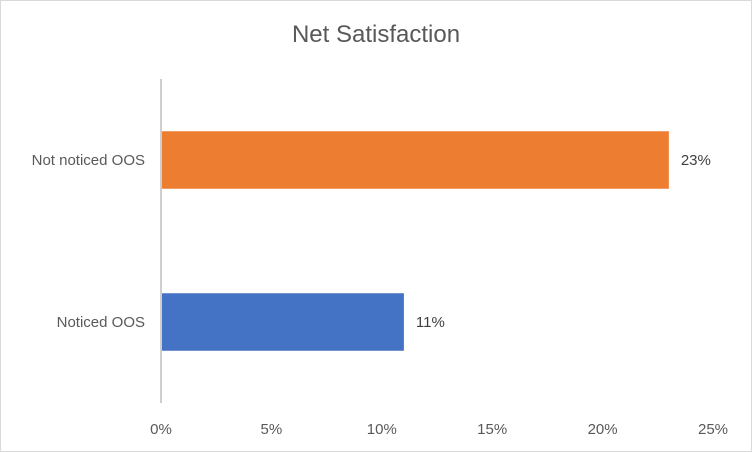 The height and width of the screenshot is (452, 752). I want to click on x-tick-label-3: 15%, so click(492, 429).